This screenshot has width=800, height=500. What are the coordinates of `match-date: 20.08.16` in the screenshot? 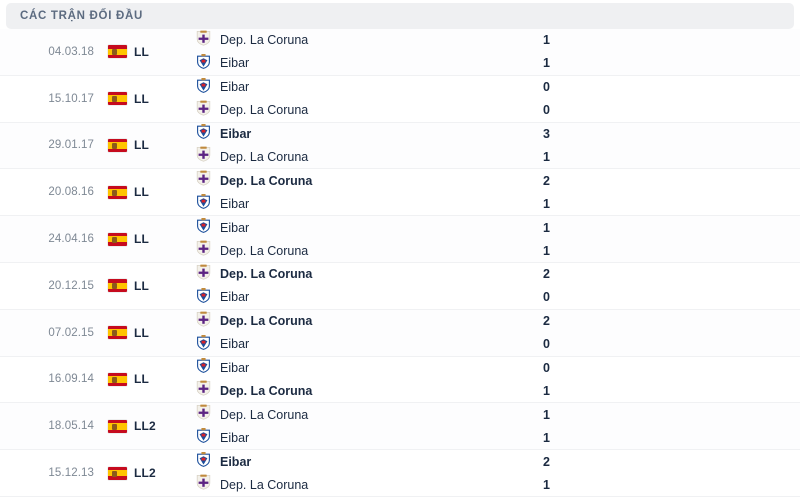 It's located at (71, 192).